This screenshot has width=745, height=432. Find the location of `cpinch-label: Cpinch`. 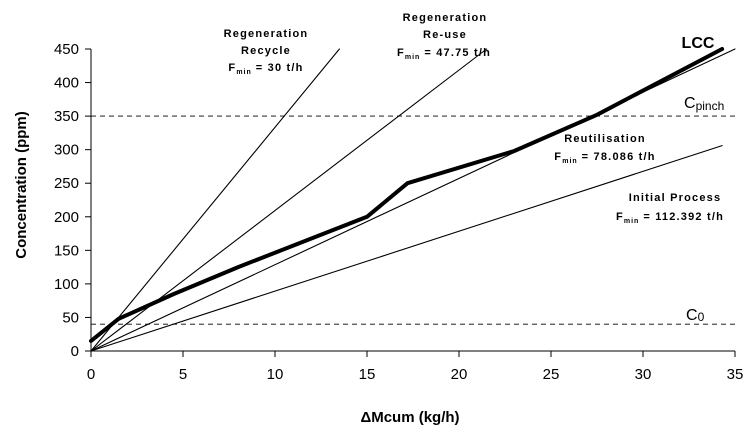

cpinch-label: Cpinch is located at coordinates (704, 104).